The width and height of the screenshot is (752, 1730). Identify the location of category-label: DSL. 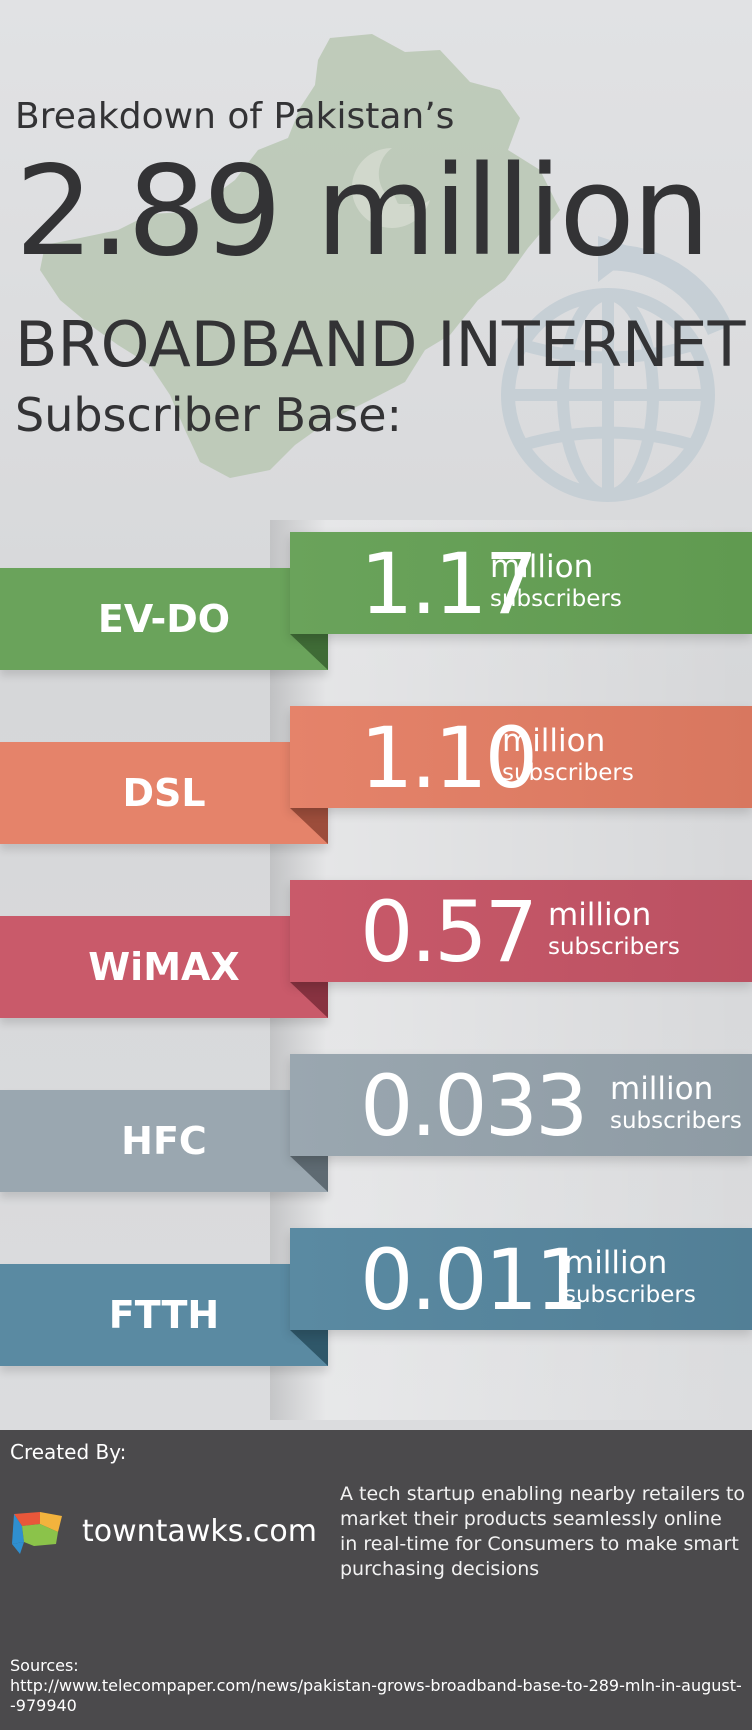
(164, 793).